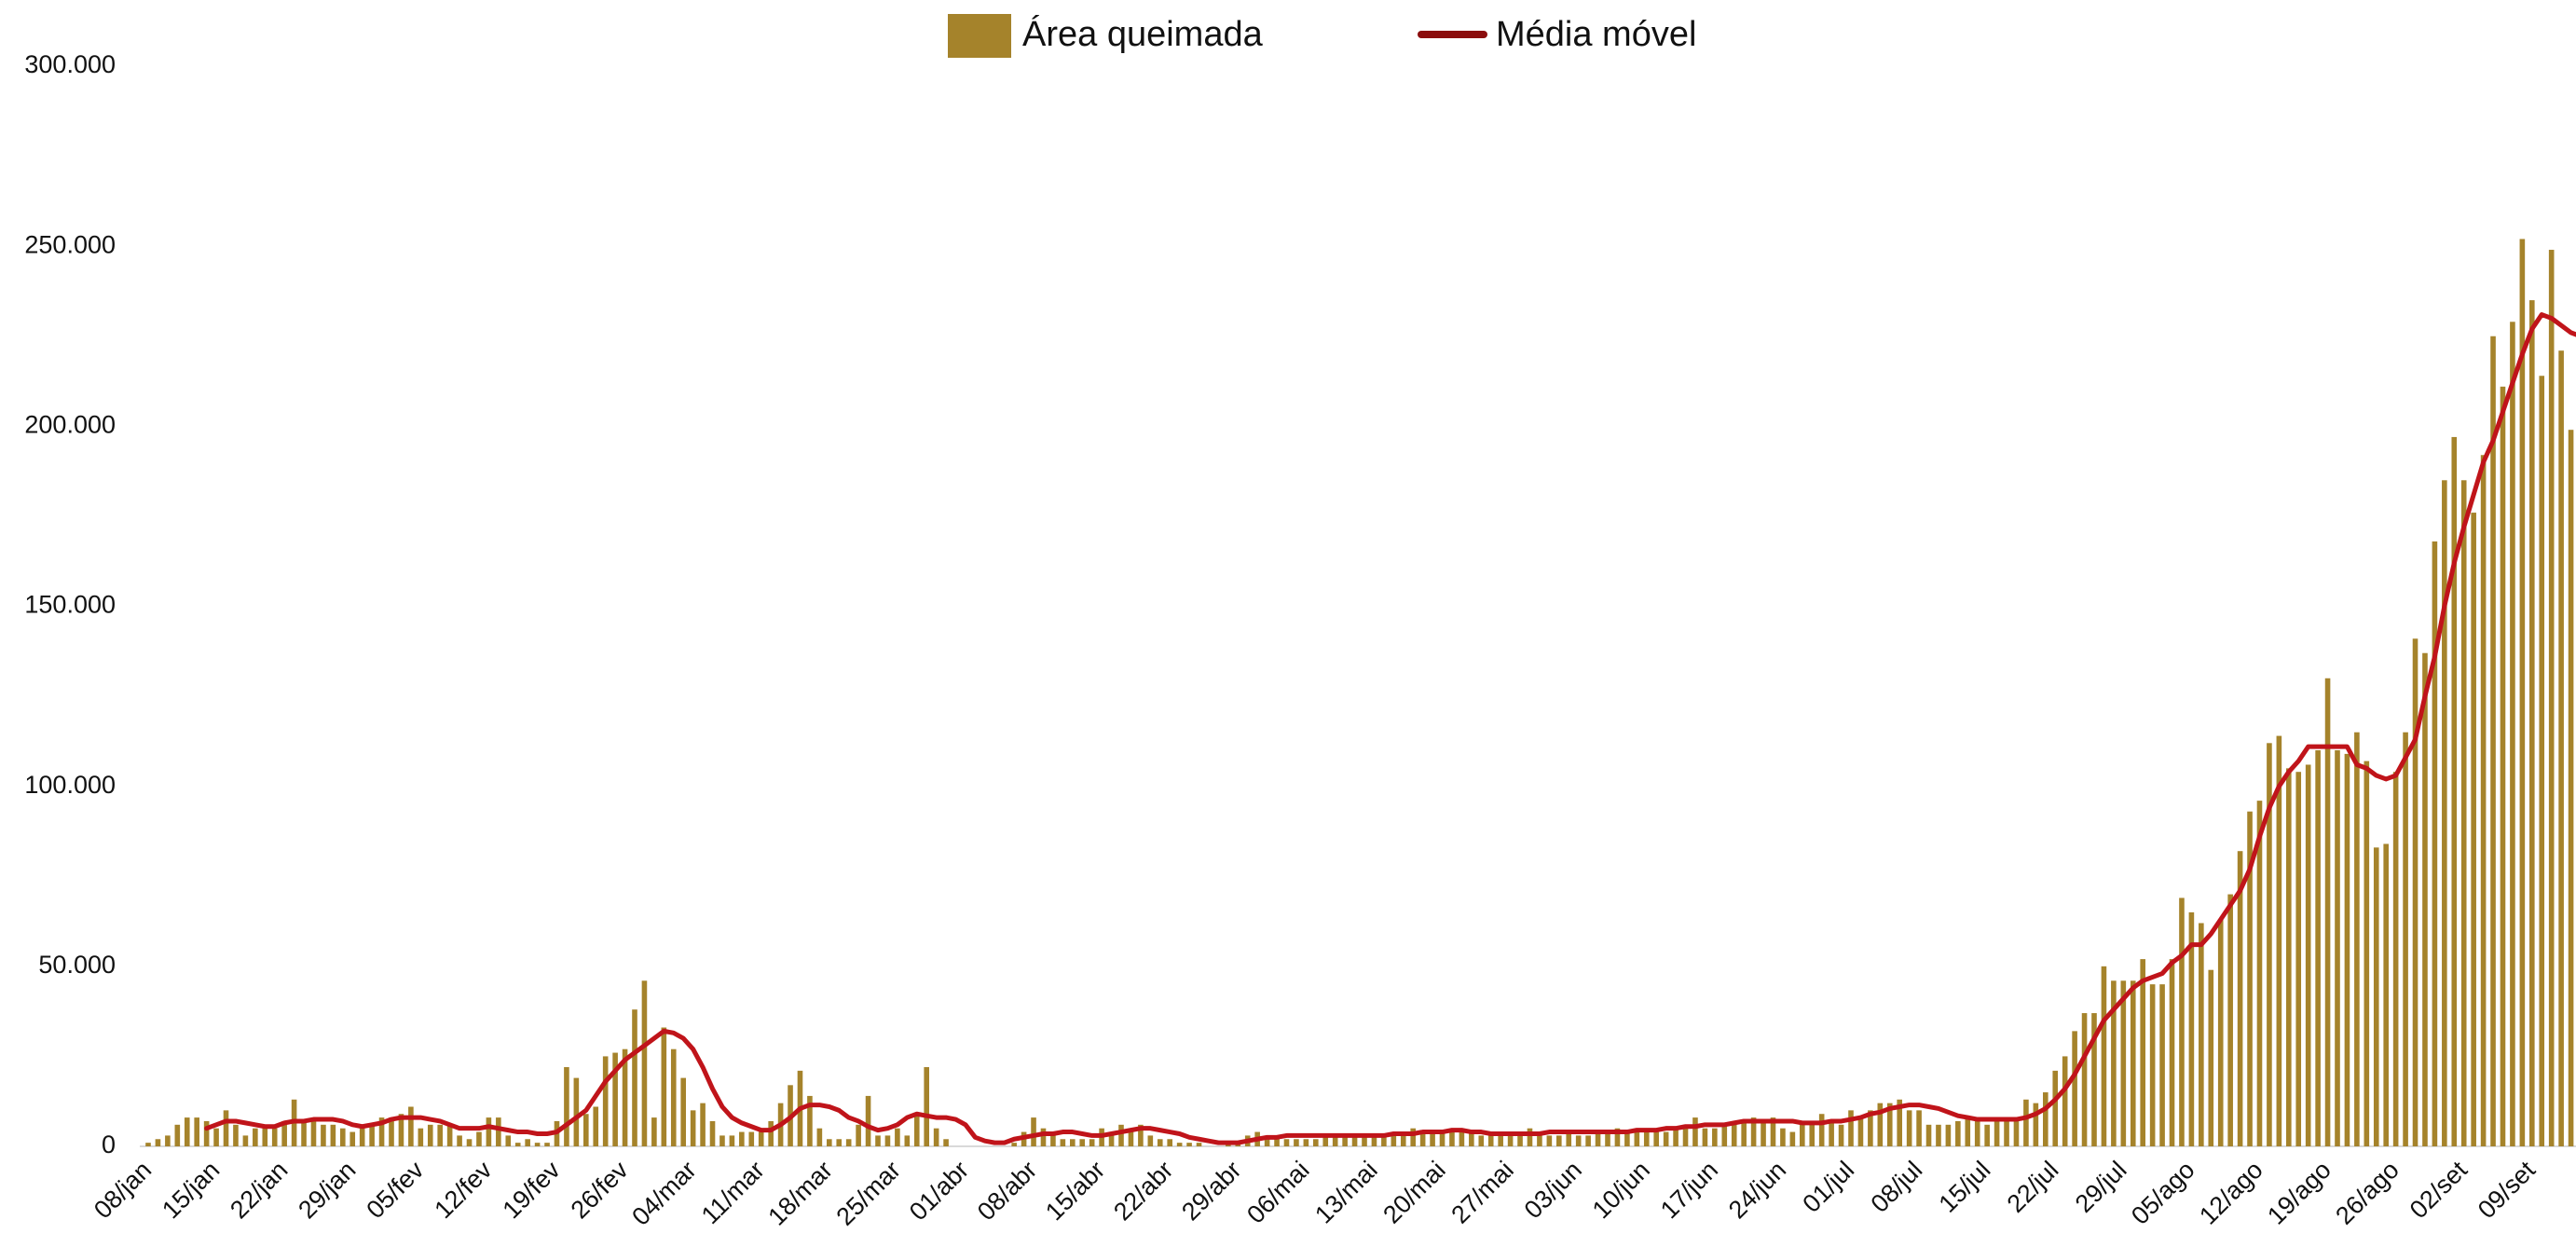 The width and height of the screenshot is (2576, 1247). What do you see at coordinates (733, 1192) in the screenshot?
I see `x-tick-label: 11/mar` at bounding box center [733, 1192].